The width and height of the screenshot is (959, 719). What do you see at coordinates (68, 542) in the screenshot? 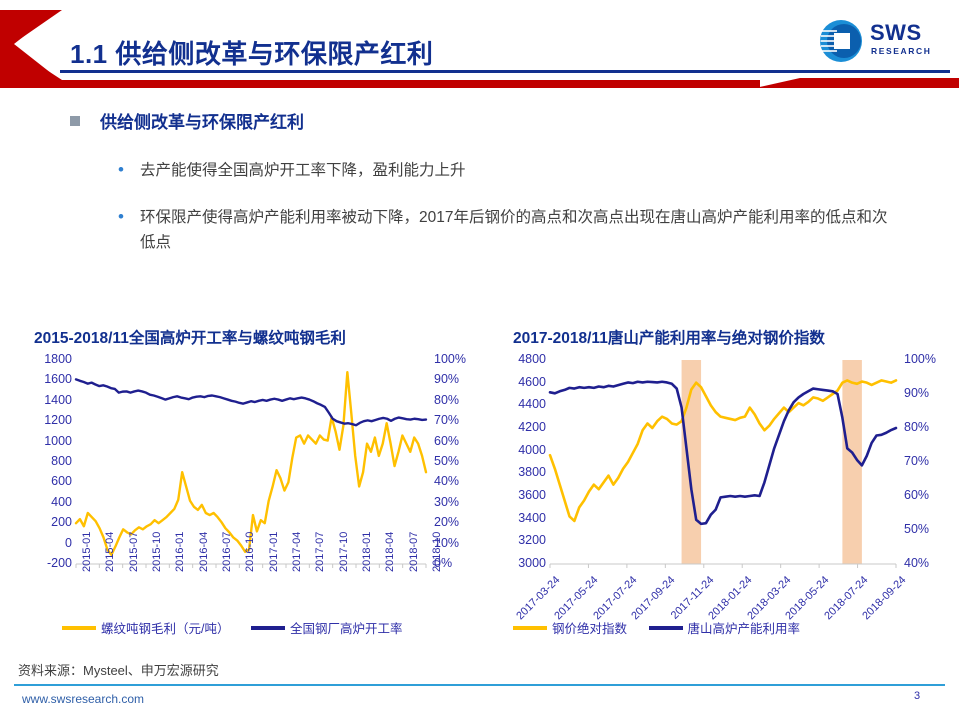
I see `y-axis-tick-left: 0` at bounding box center [68, 542].